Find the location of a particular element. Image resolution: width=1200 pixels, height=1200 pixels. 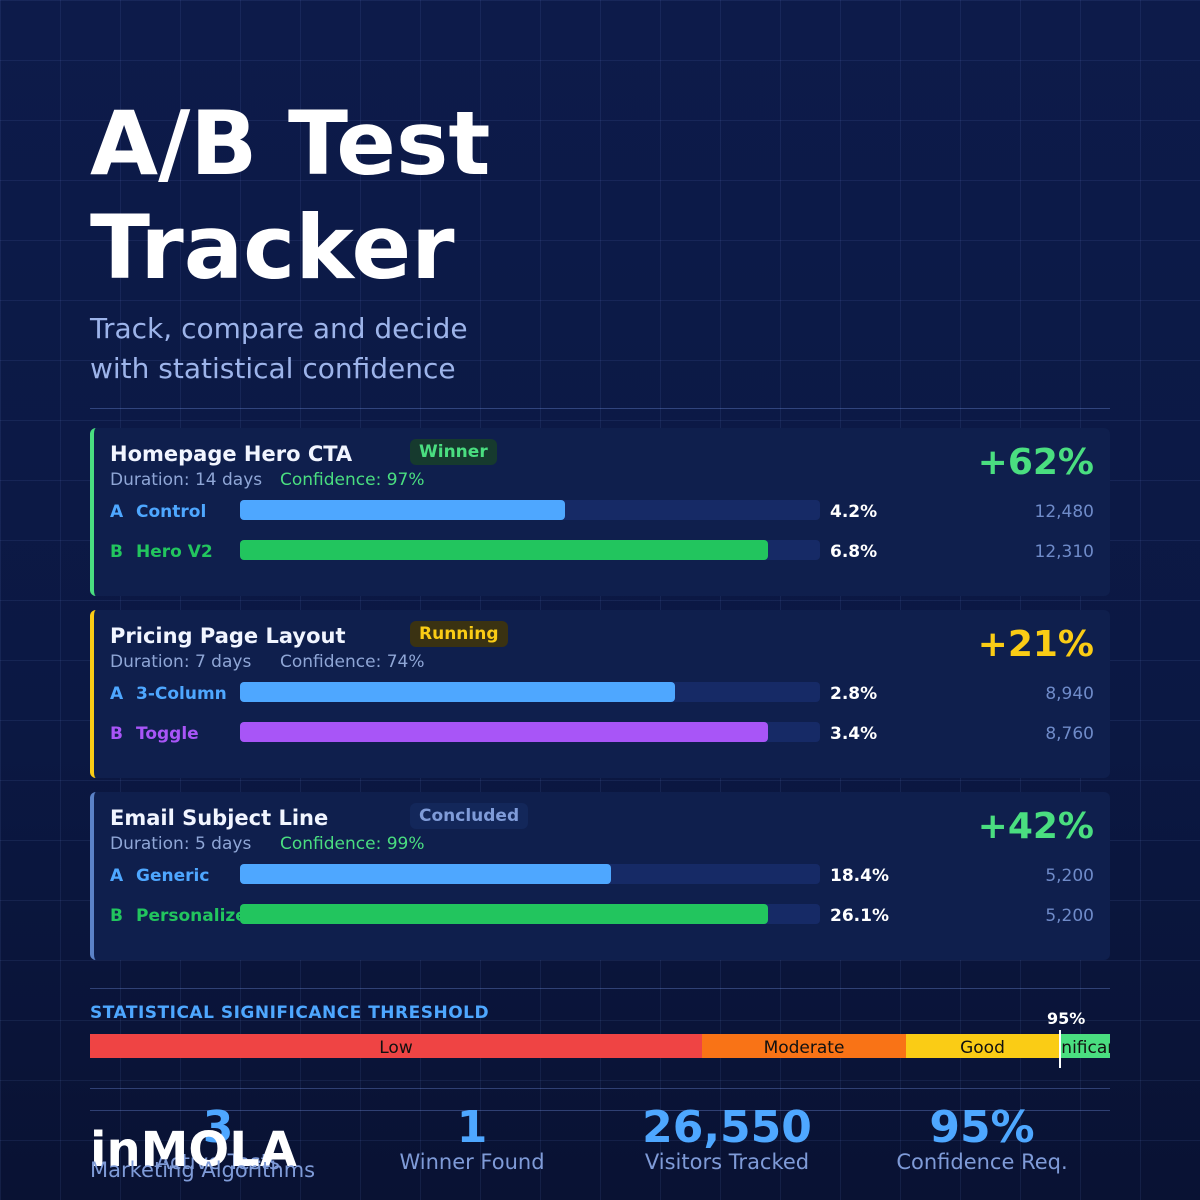

page-title: A/B Test Tracker is located at coordinates (440, 196).